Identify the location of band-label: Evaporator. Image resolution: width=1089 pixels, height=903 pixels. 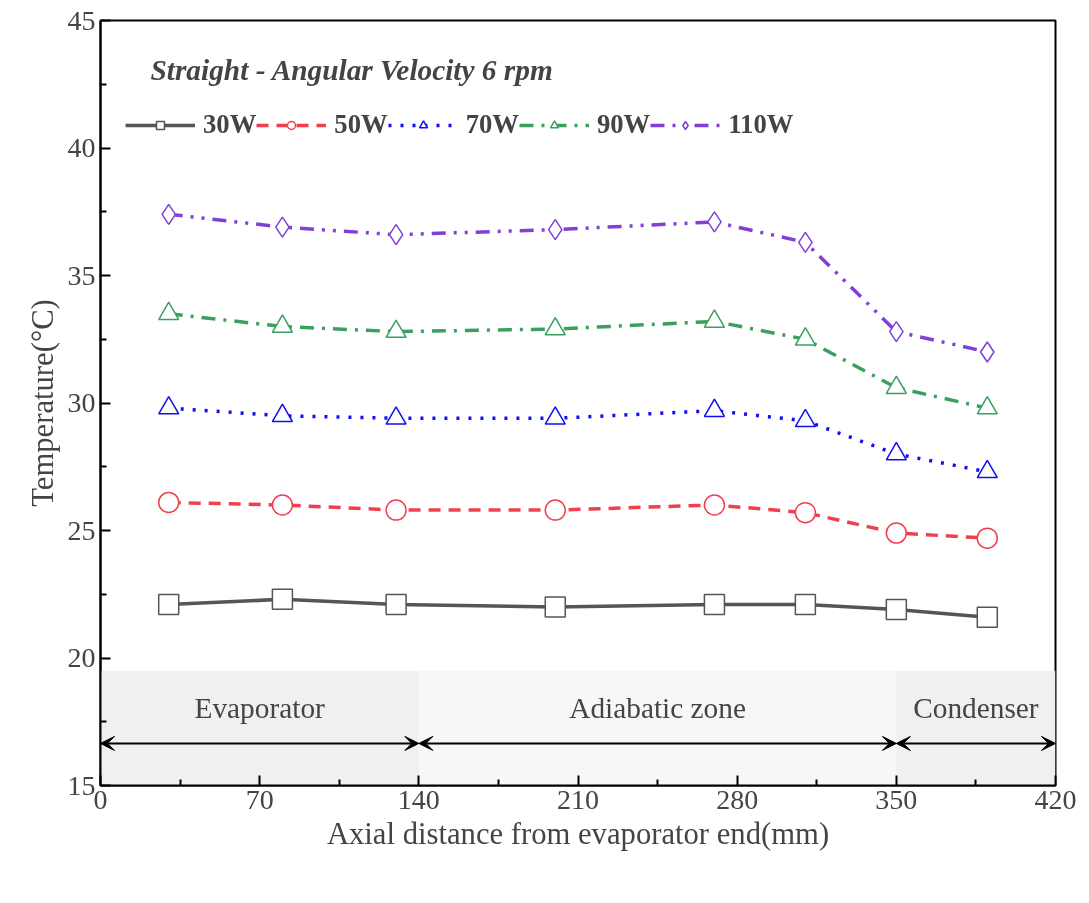
(260, 708).